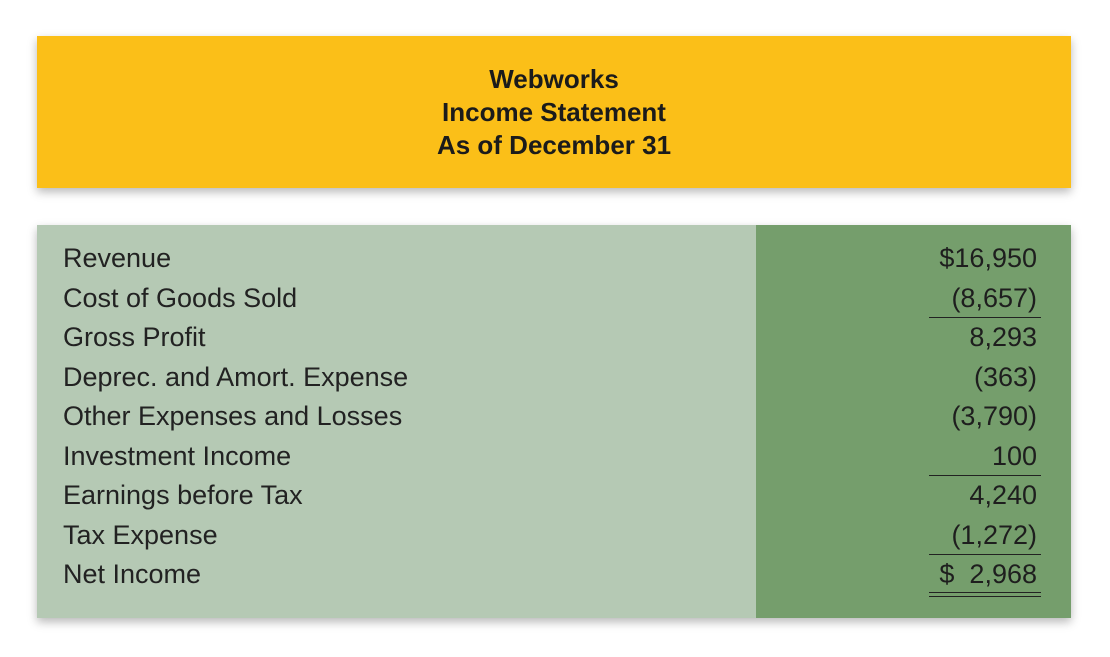 This screenshot has width=1110, height=657. Describe the element at coordinates (554, 298) in the screenshot. I see `row-cost-of-goods-sold: Cost of Goods Sold (8,657)` at that location.